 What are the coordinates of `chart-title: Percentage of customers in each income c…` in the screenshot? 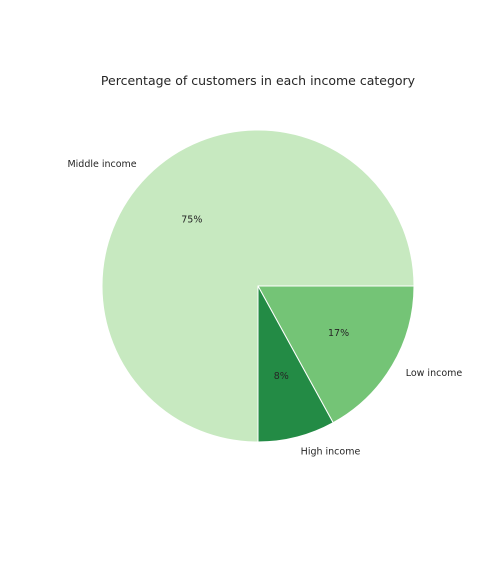 It's located at (258, 80).